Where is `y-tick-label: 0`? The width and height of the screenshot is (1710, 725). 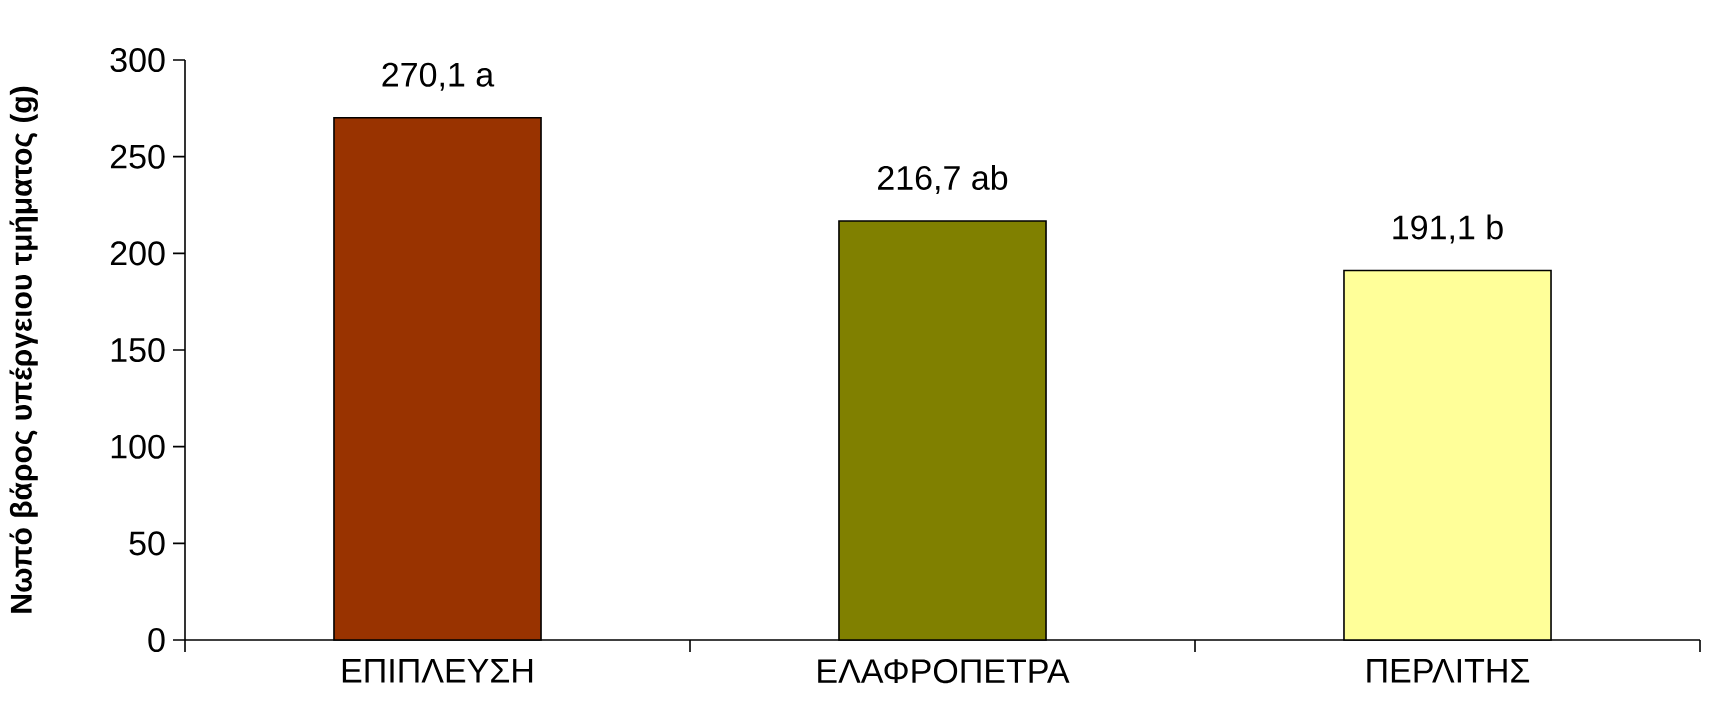
y-tick-label: 0 is located at coordinates (156, 640).